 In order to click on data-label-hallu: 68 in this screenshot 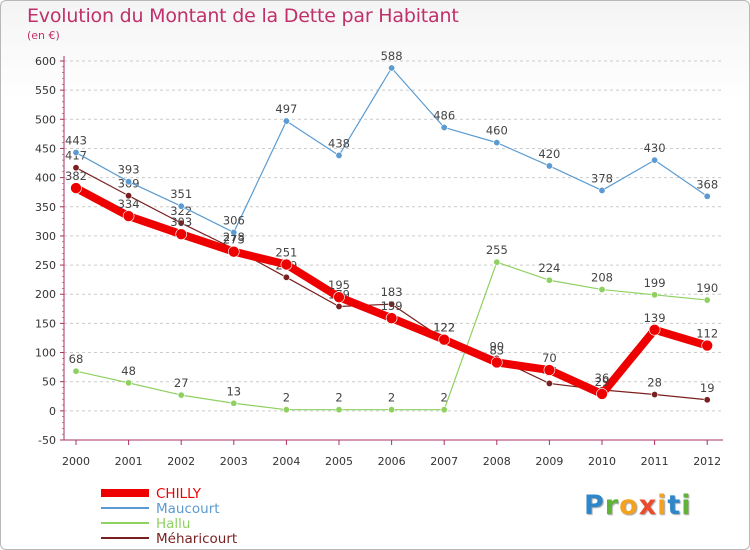, I will do `click(76, 359)`.